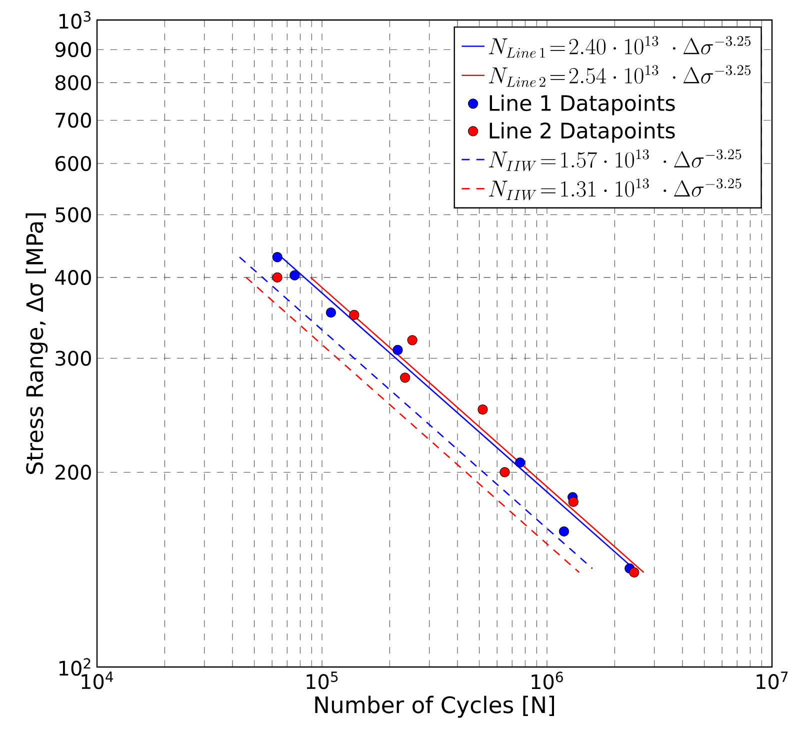 The height and width of the screenshot is (731, 790). What do you see at coordinates (615, 160) in the screenshot?
I see `legend-label: $N_{IIW}\!=\!1.57\cdot 10^{13}\;\cdot\Delta\sigma^{-3.25}$` at bounding box center [615, 160].